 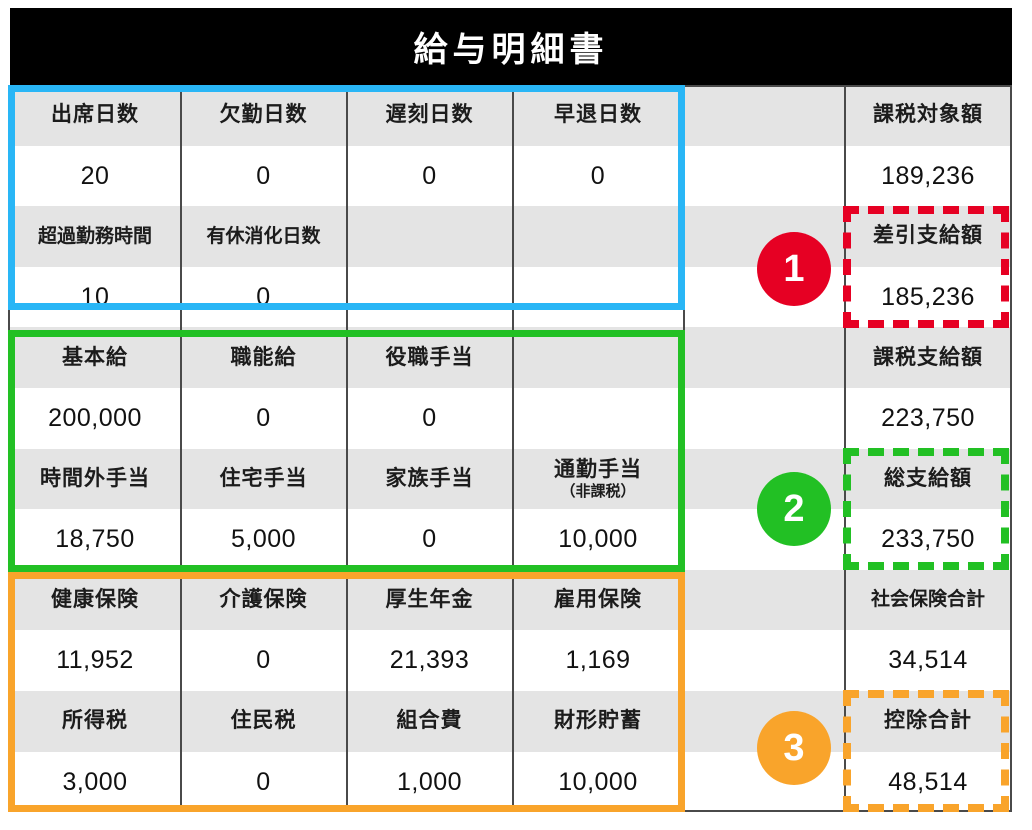 What do you see at coordinates (510, 479) in the screenshot?
I see `table-row: 時間外手当 住宅手当 家族手当 通勤手当 （非課税） 総支給額` at bounding box center [510, 479].